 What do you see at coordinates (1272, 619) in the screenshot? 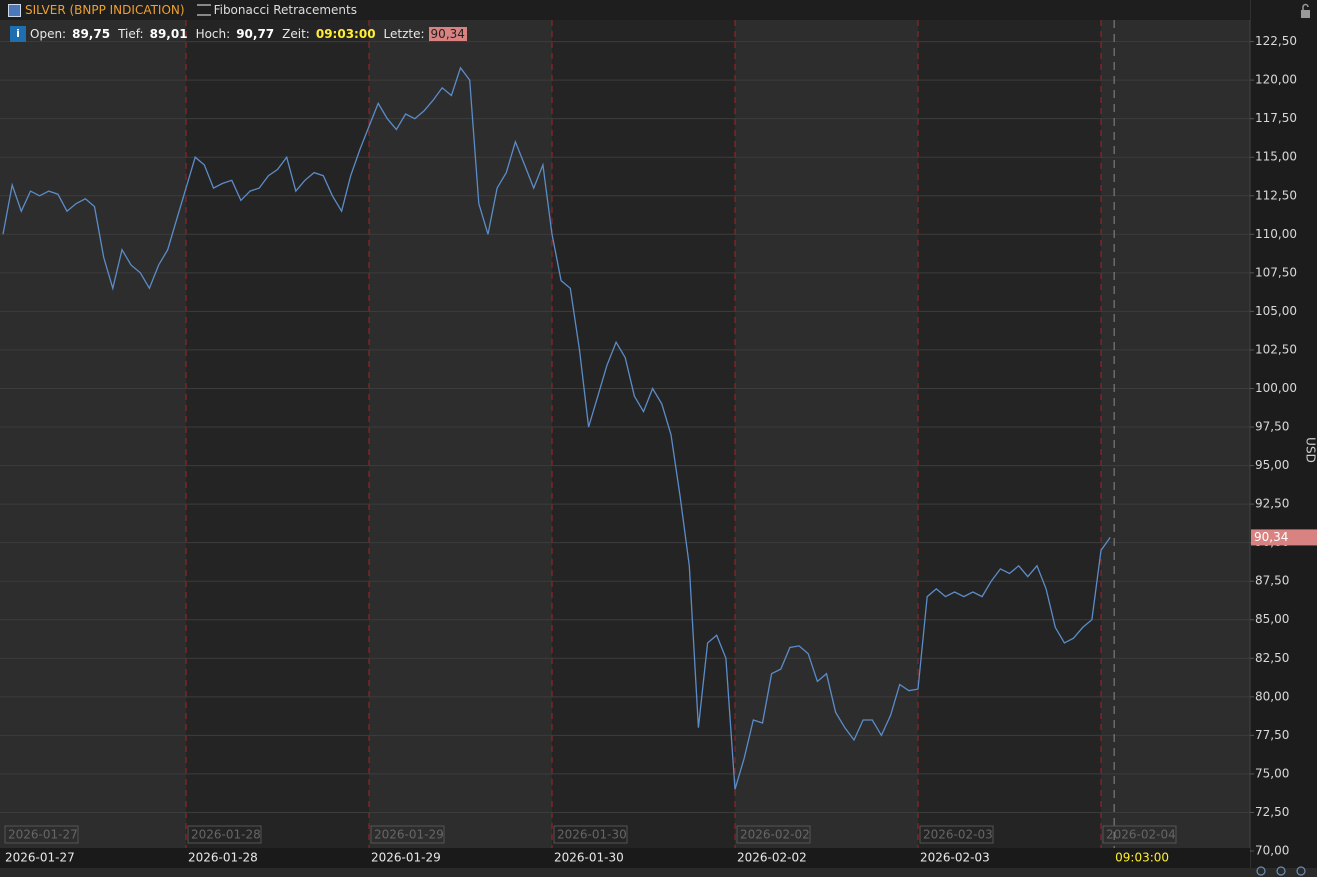
I see `y-tick-label: 85,00` at bounding box center [1272, 619].